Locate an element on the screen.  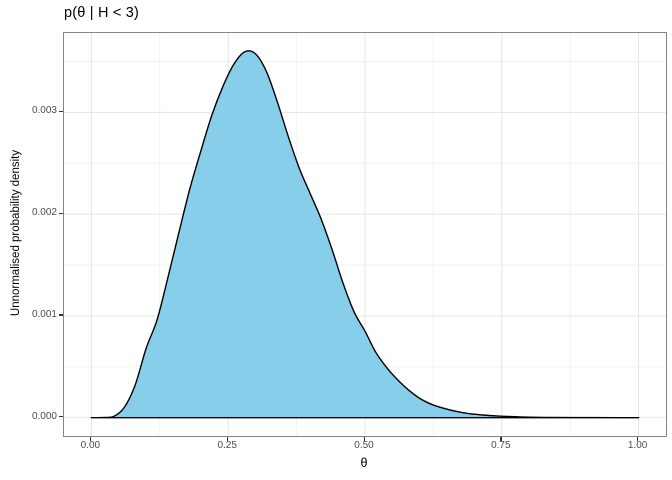
y-tick-label: 0.001 is located at coordinates (44, 314).